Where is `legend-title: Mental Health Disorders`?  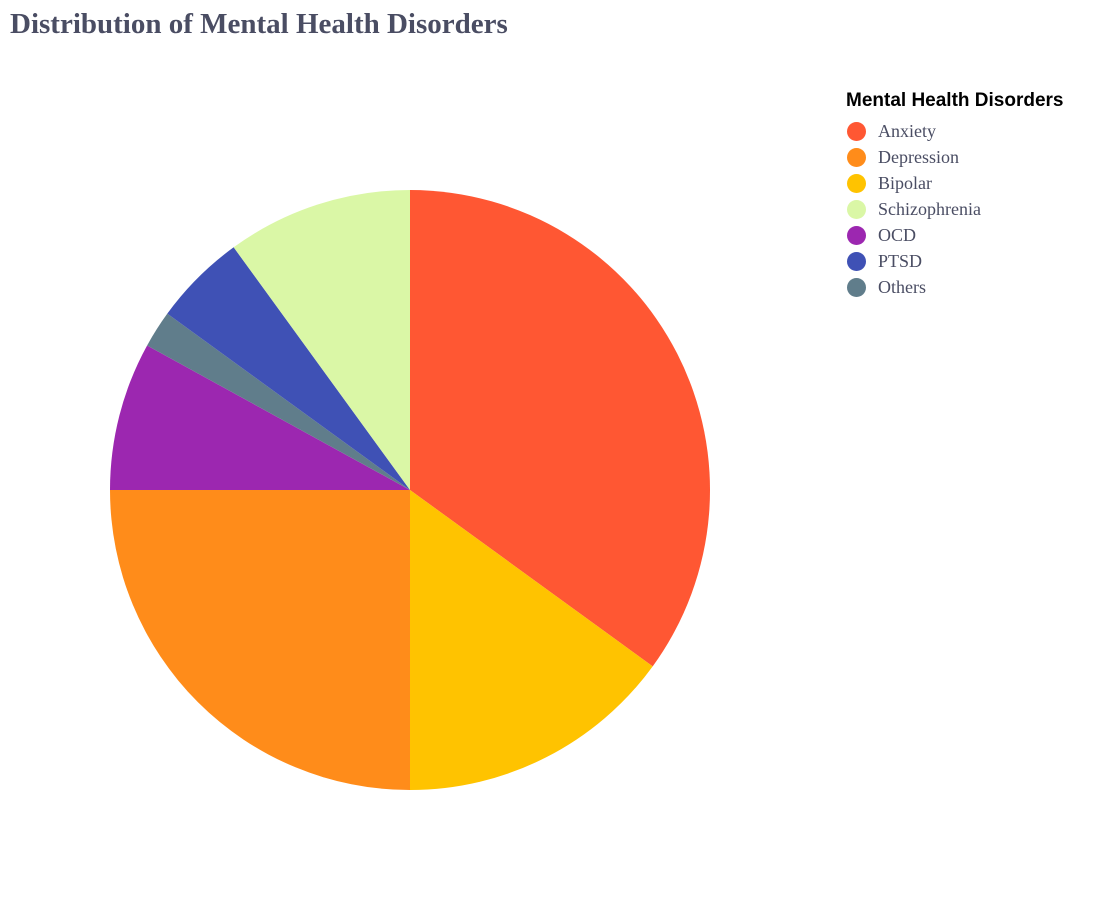 legend-title: Mental Health Disorders is located at coordinates (955, 100).